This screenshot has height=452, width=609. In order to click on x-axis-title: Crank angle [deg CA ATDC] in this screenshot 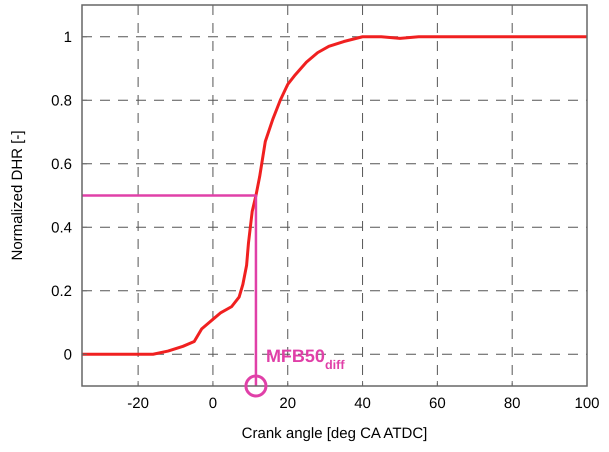, I will do `click(335, 433)`.